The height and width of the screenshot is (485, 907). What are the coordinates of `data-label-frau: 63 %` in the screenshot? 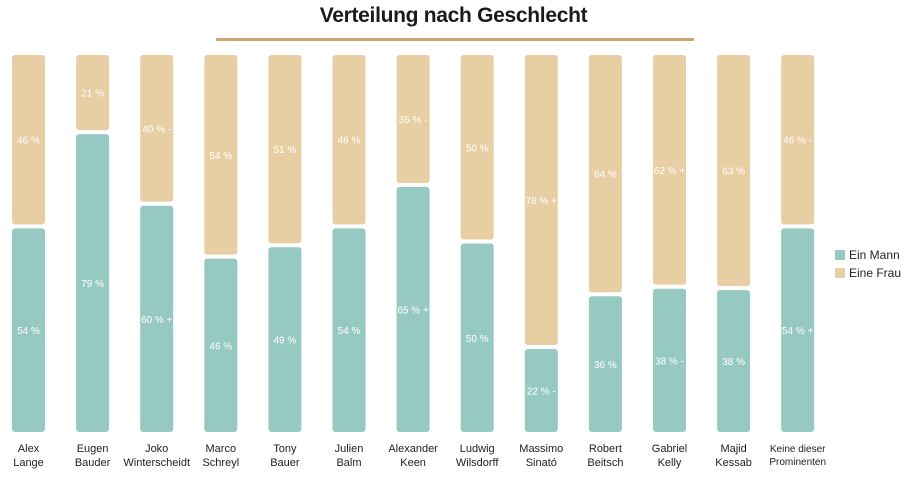 It's located at (733, 172).